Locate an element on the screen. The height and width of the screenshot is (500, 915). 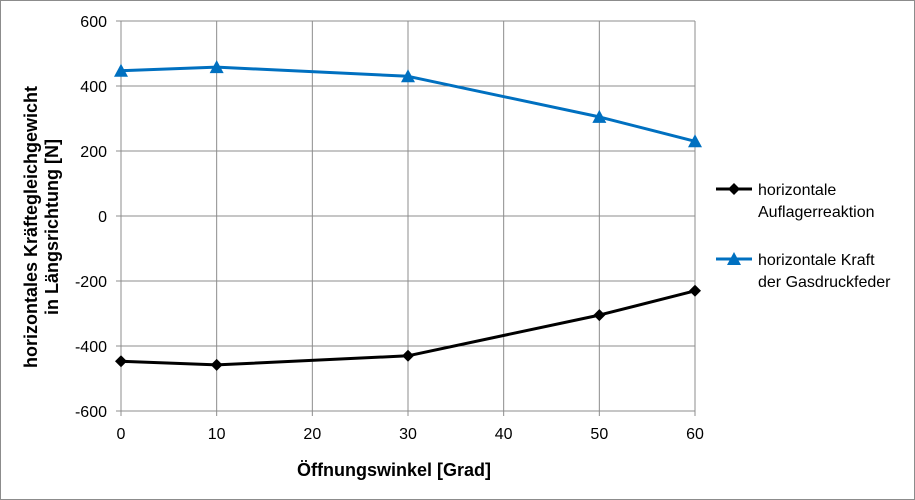
x-tick-label: 40 is located at coordinates (504, 434).